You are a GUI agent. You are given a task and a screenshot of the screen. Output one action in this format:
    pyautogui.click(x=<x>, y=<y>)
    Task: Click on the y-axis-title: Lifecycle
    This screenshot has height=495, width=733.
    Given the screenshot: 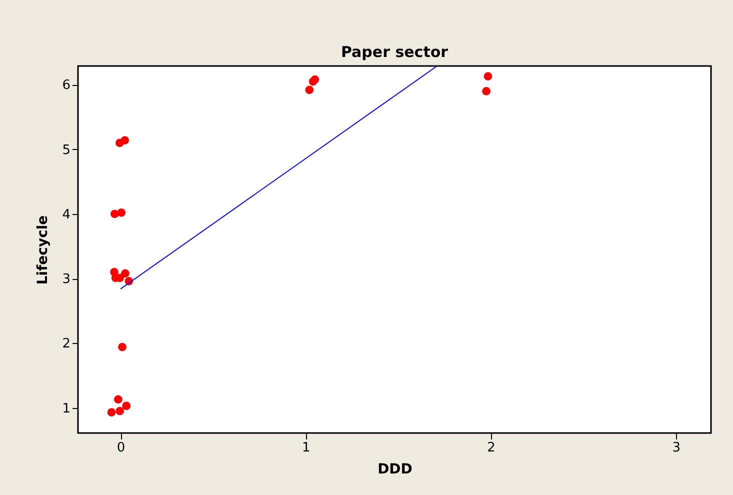 What is the action you would take?
    pyautogui.click(x=43, y=250)
    